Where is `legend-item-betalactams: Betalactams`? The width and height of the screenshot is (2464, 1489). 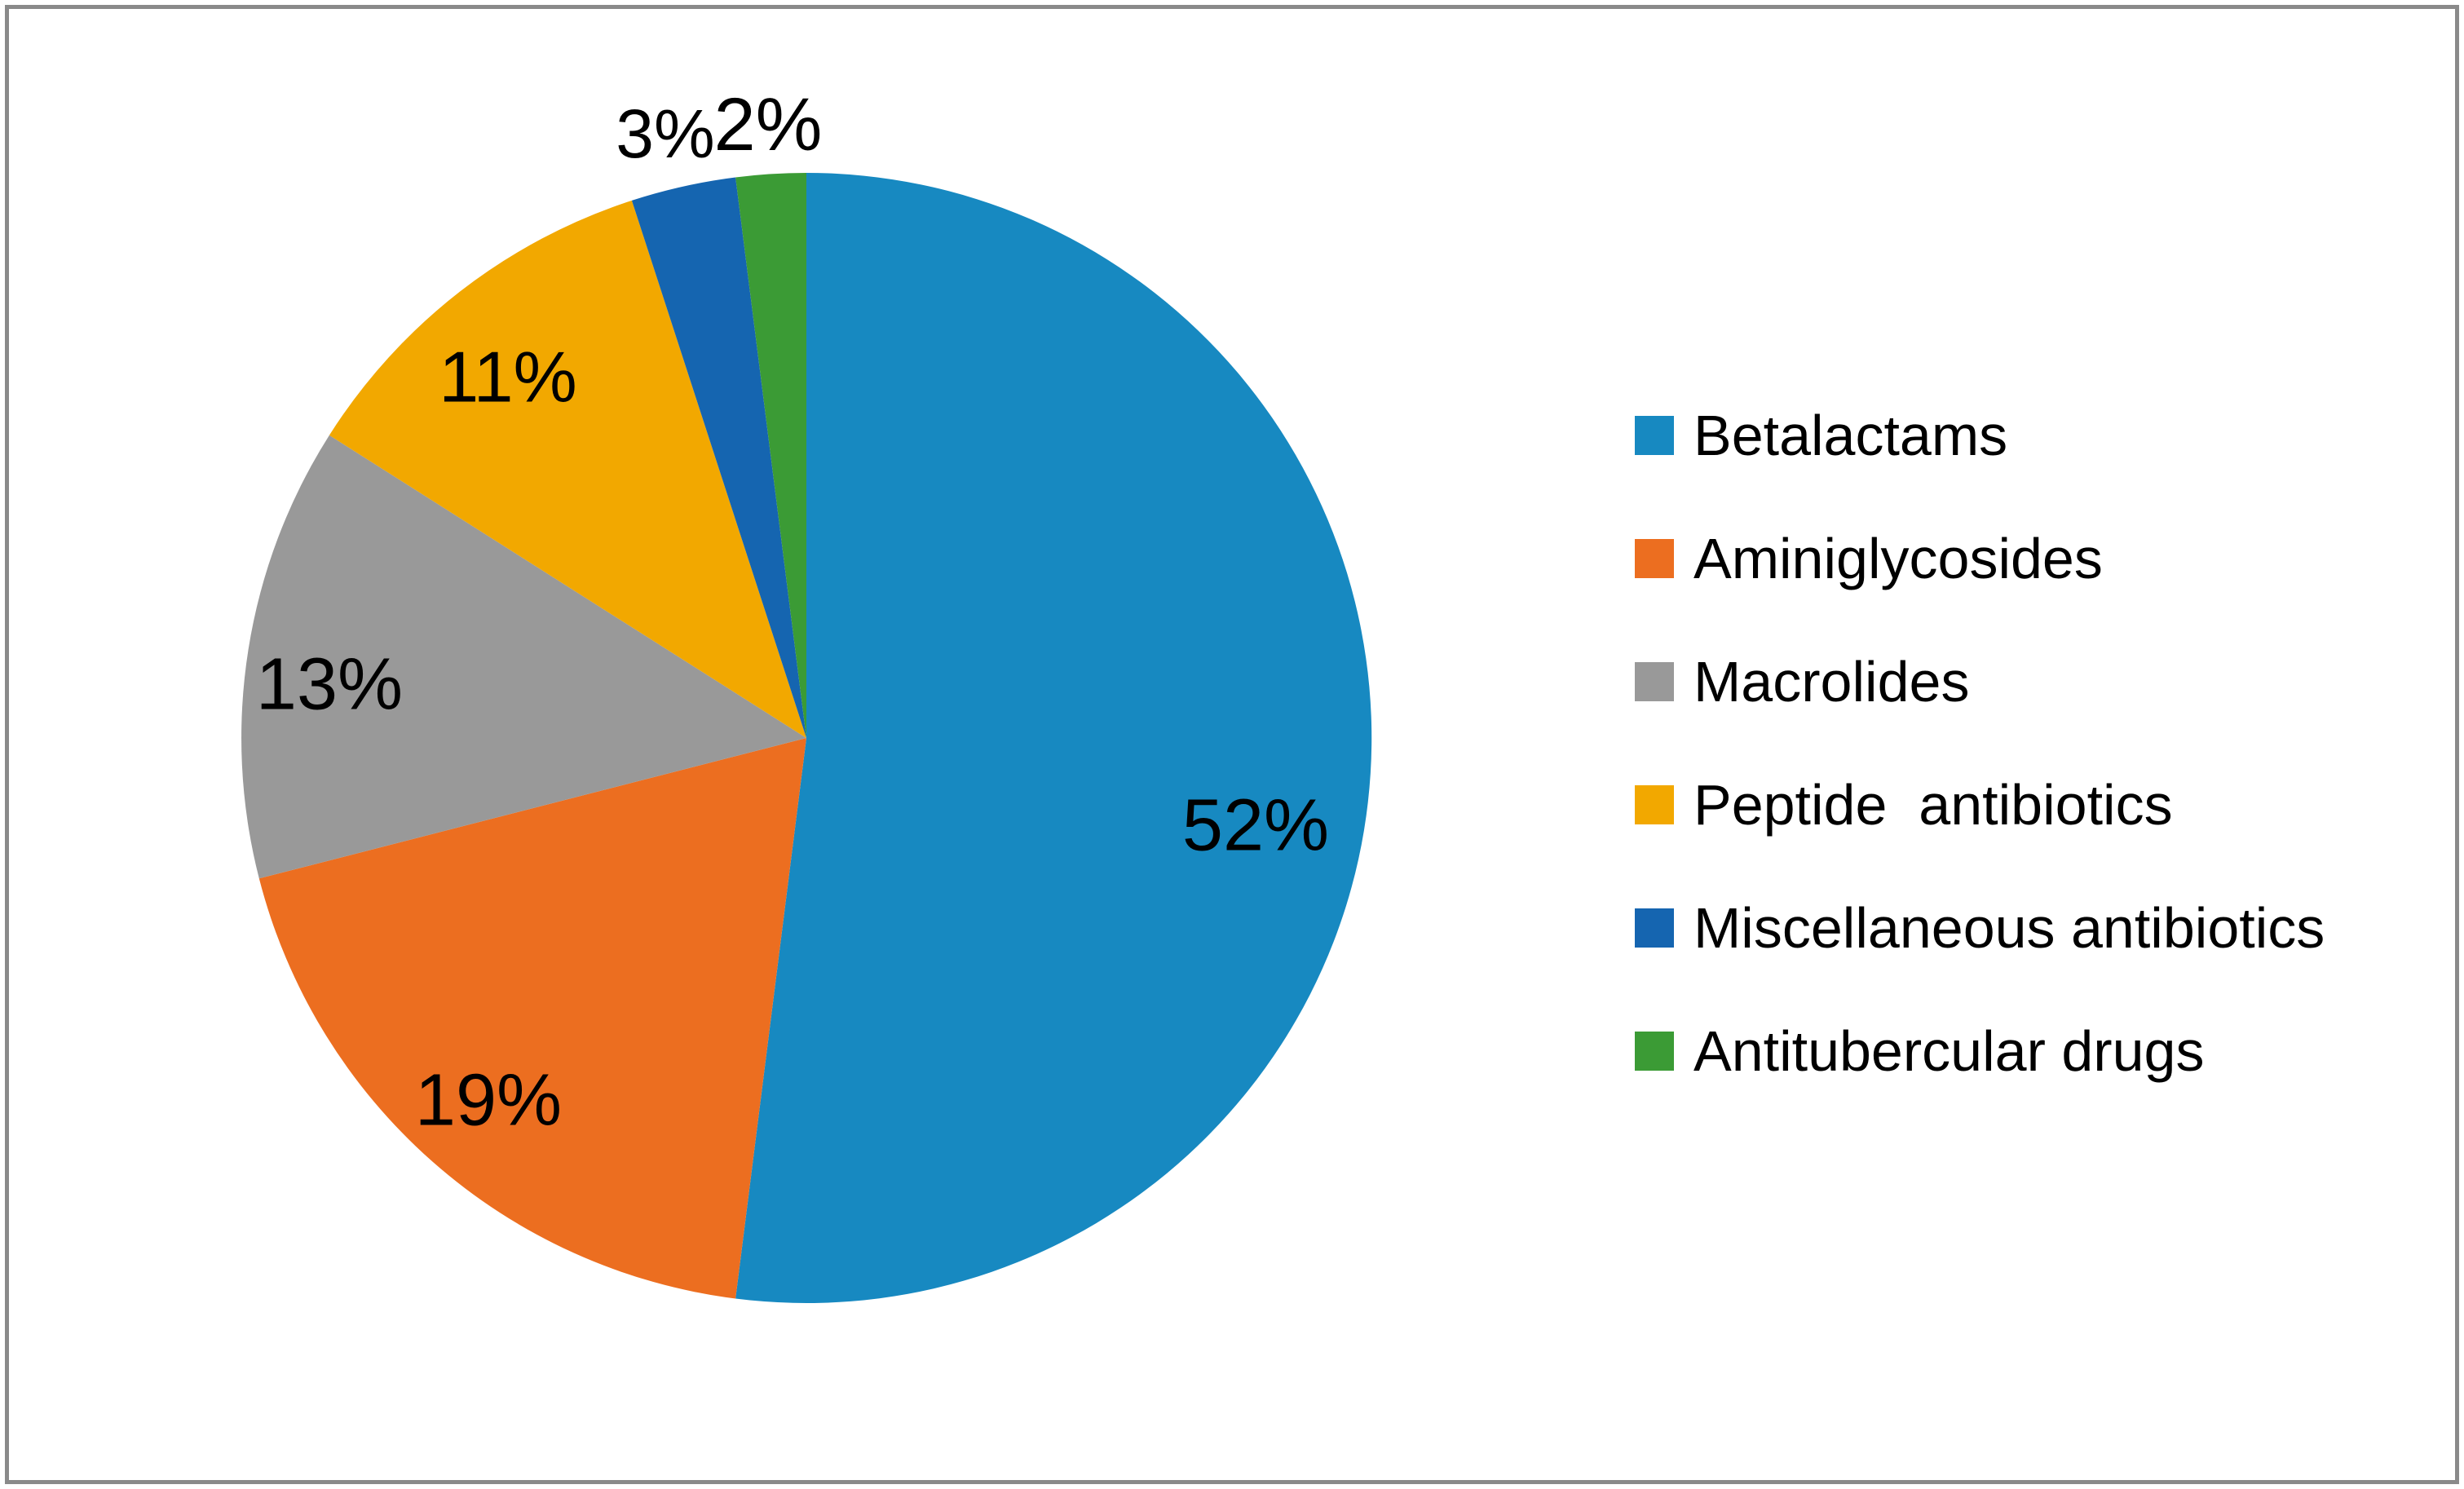
legend-item-betalactams: Betalactams is located at coordinates (1980, 435).